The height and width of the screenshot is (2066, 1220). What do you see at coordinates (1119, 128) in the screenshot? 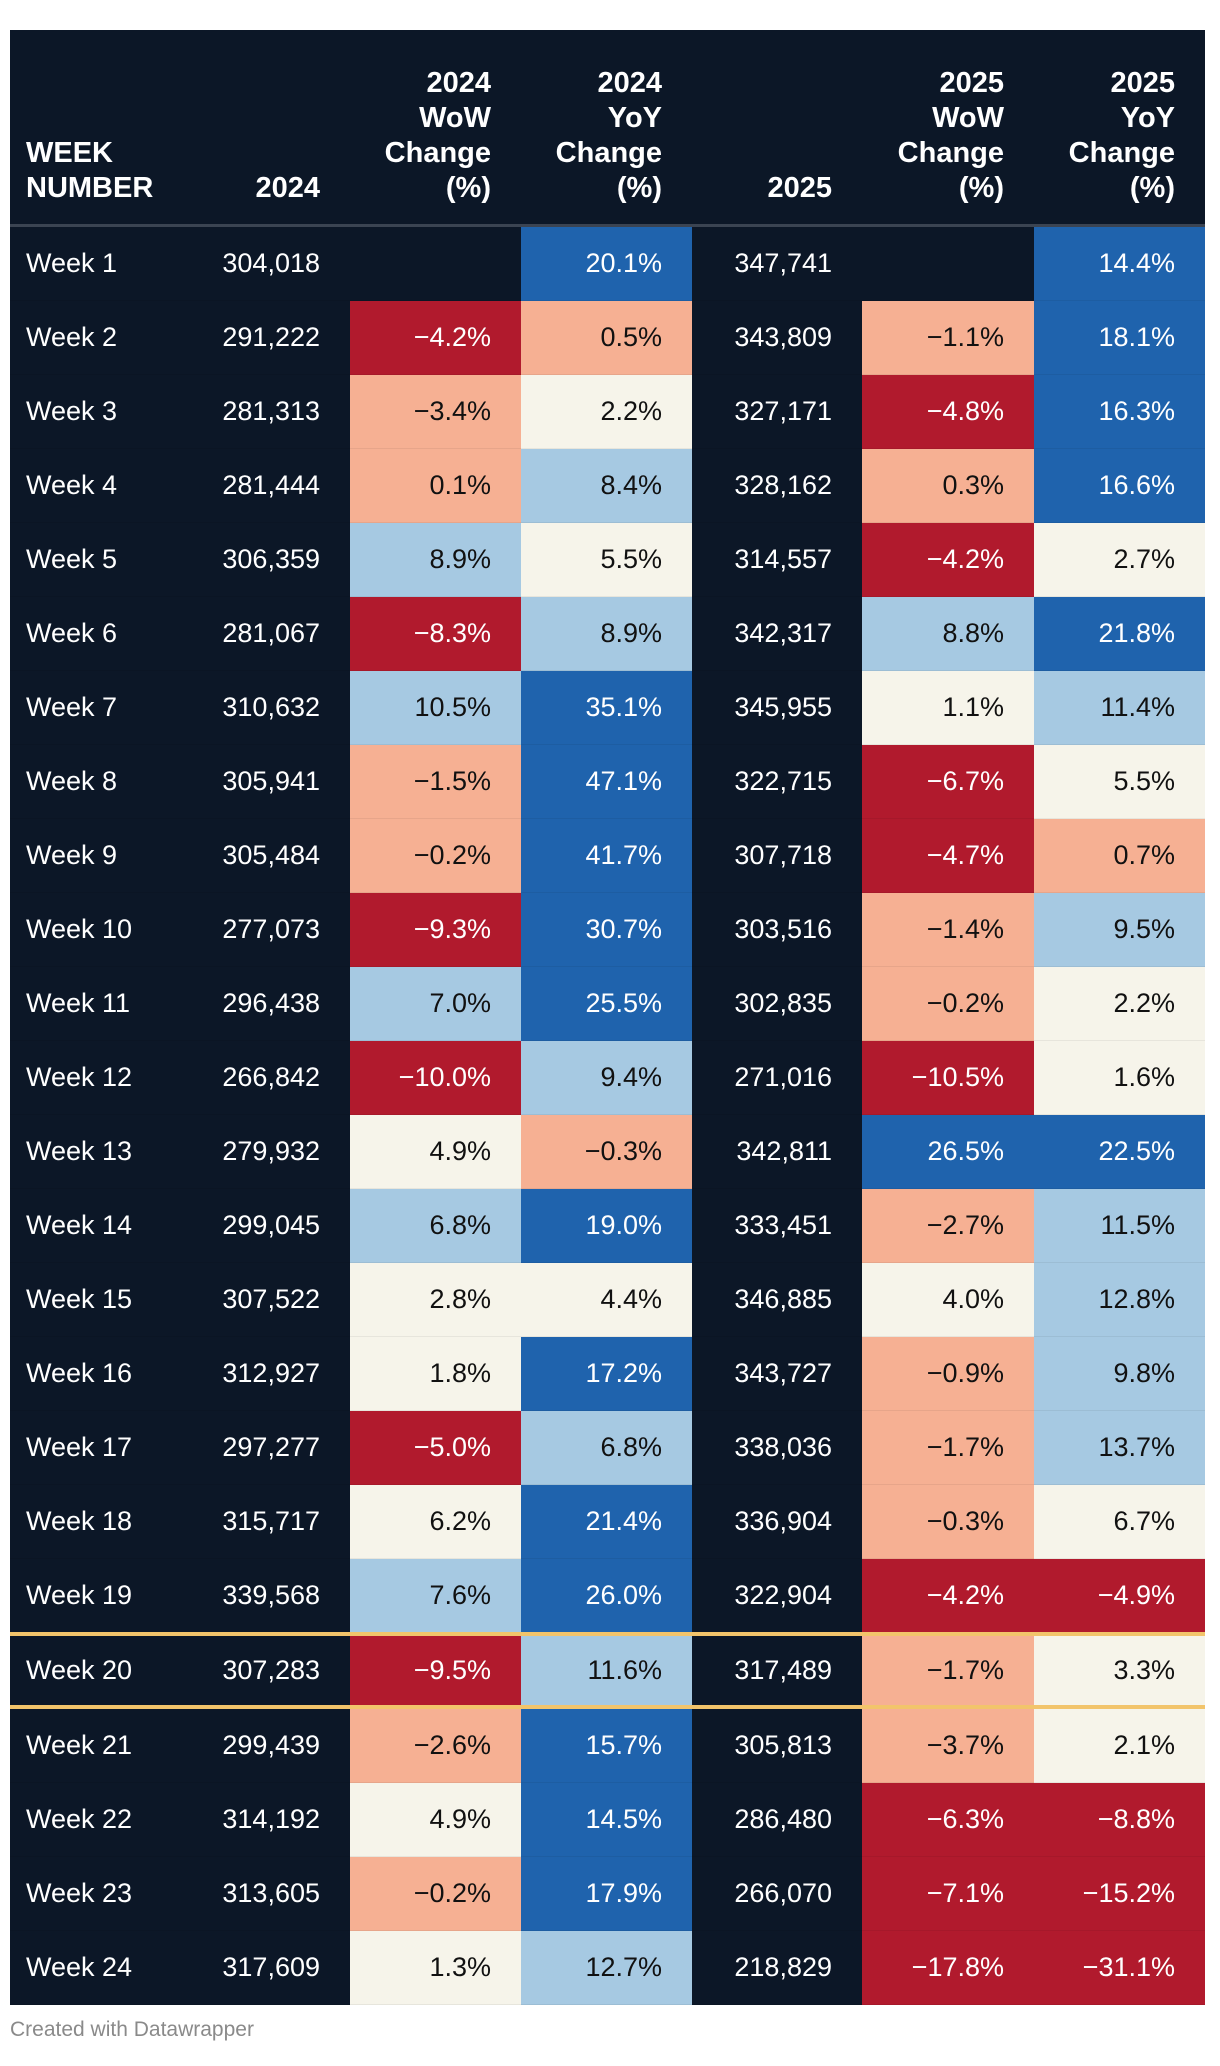
I see `header-2025-yoy: 2025 YoY Change (%)` at bounding box center [1119, 128].